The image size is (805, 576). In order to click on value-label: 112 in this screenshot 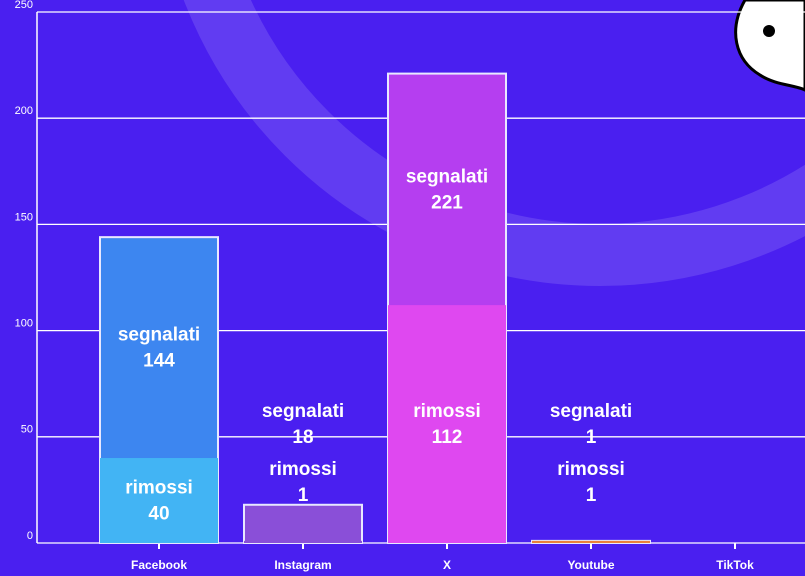, I will do `click(447, 437)`.